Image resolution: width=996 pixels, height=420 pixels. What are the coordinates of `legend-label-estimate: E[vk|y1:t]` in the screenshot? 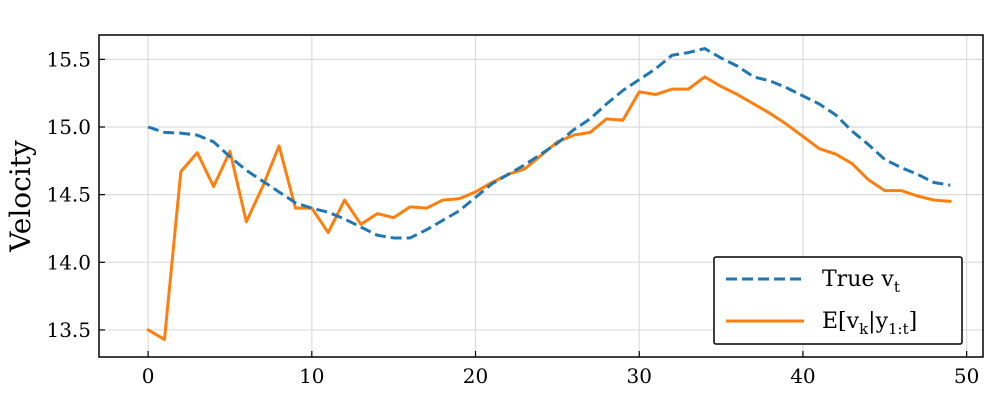 It's located at (869, 323).